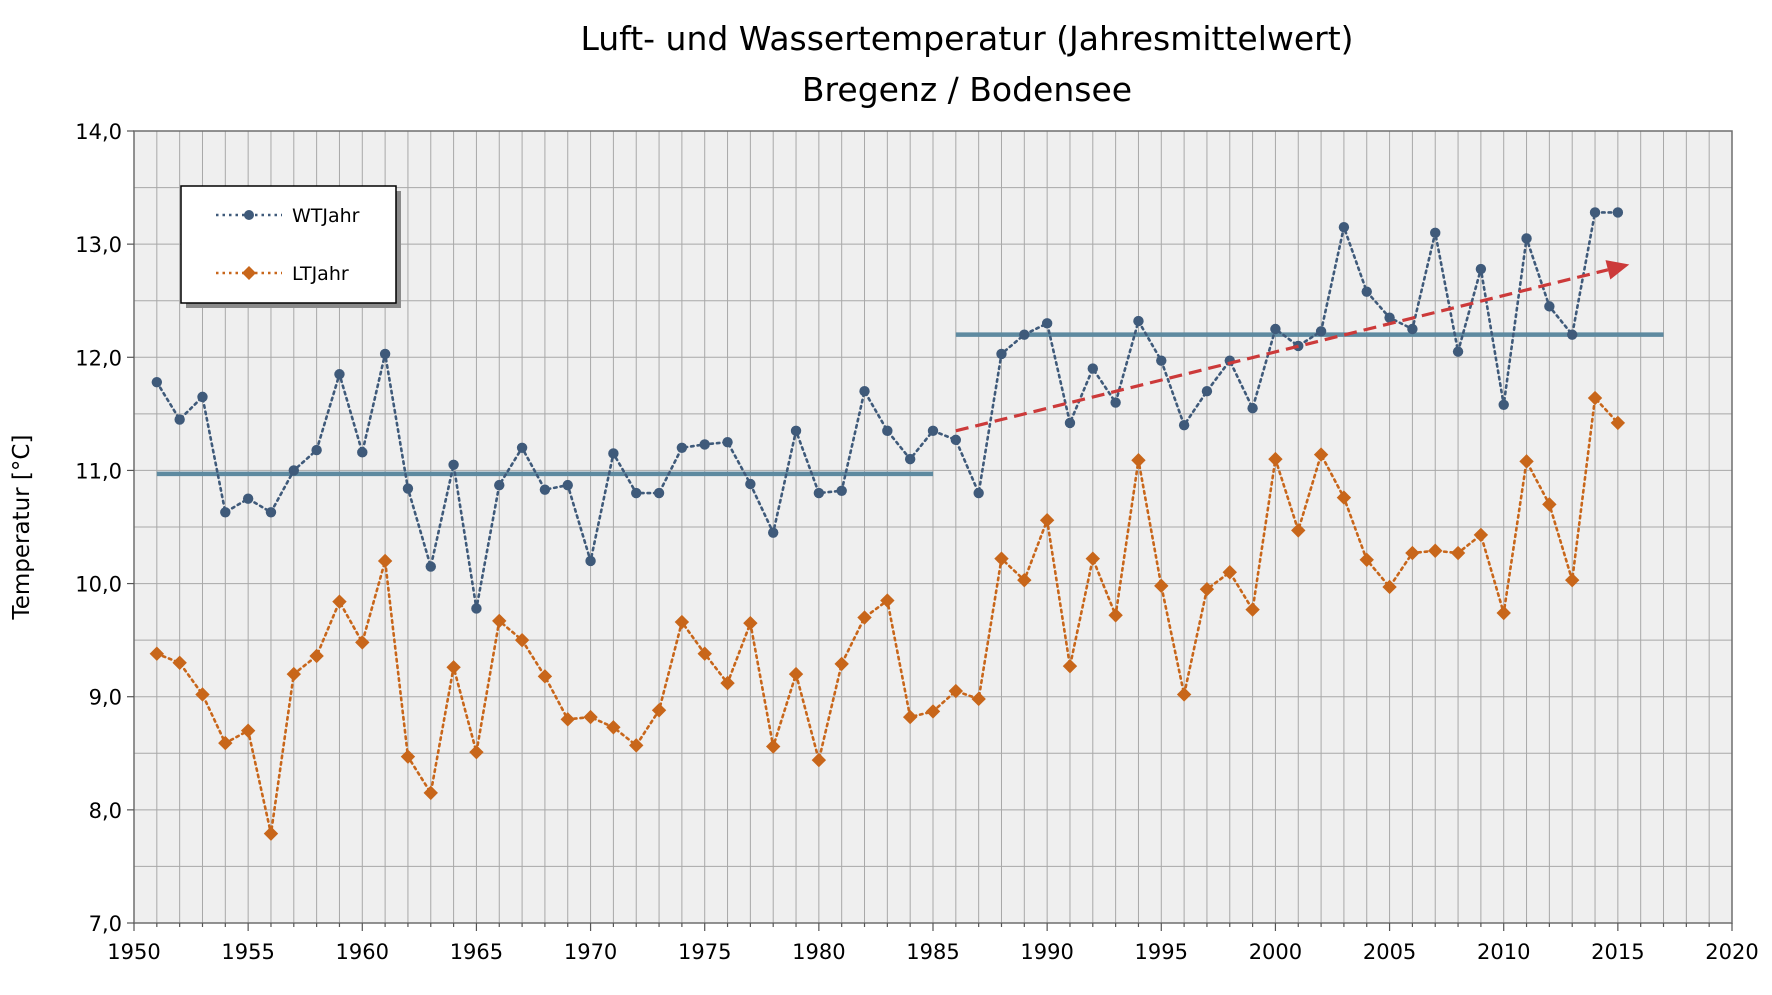  What do you see at coordinates (320, 274) in the screenshot?
I see `legend-lt-label: LTJahr` at bounding box center [320, 274].